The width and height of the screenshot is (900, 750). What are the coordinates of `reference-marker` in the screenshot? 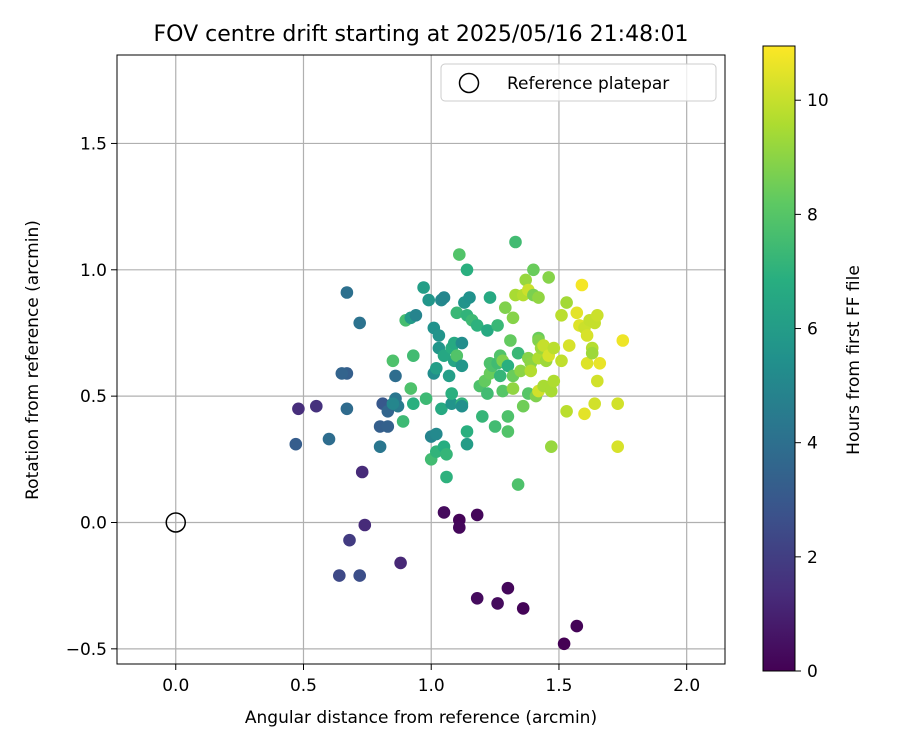 It's located at (176, 522).